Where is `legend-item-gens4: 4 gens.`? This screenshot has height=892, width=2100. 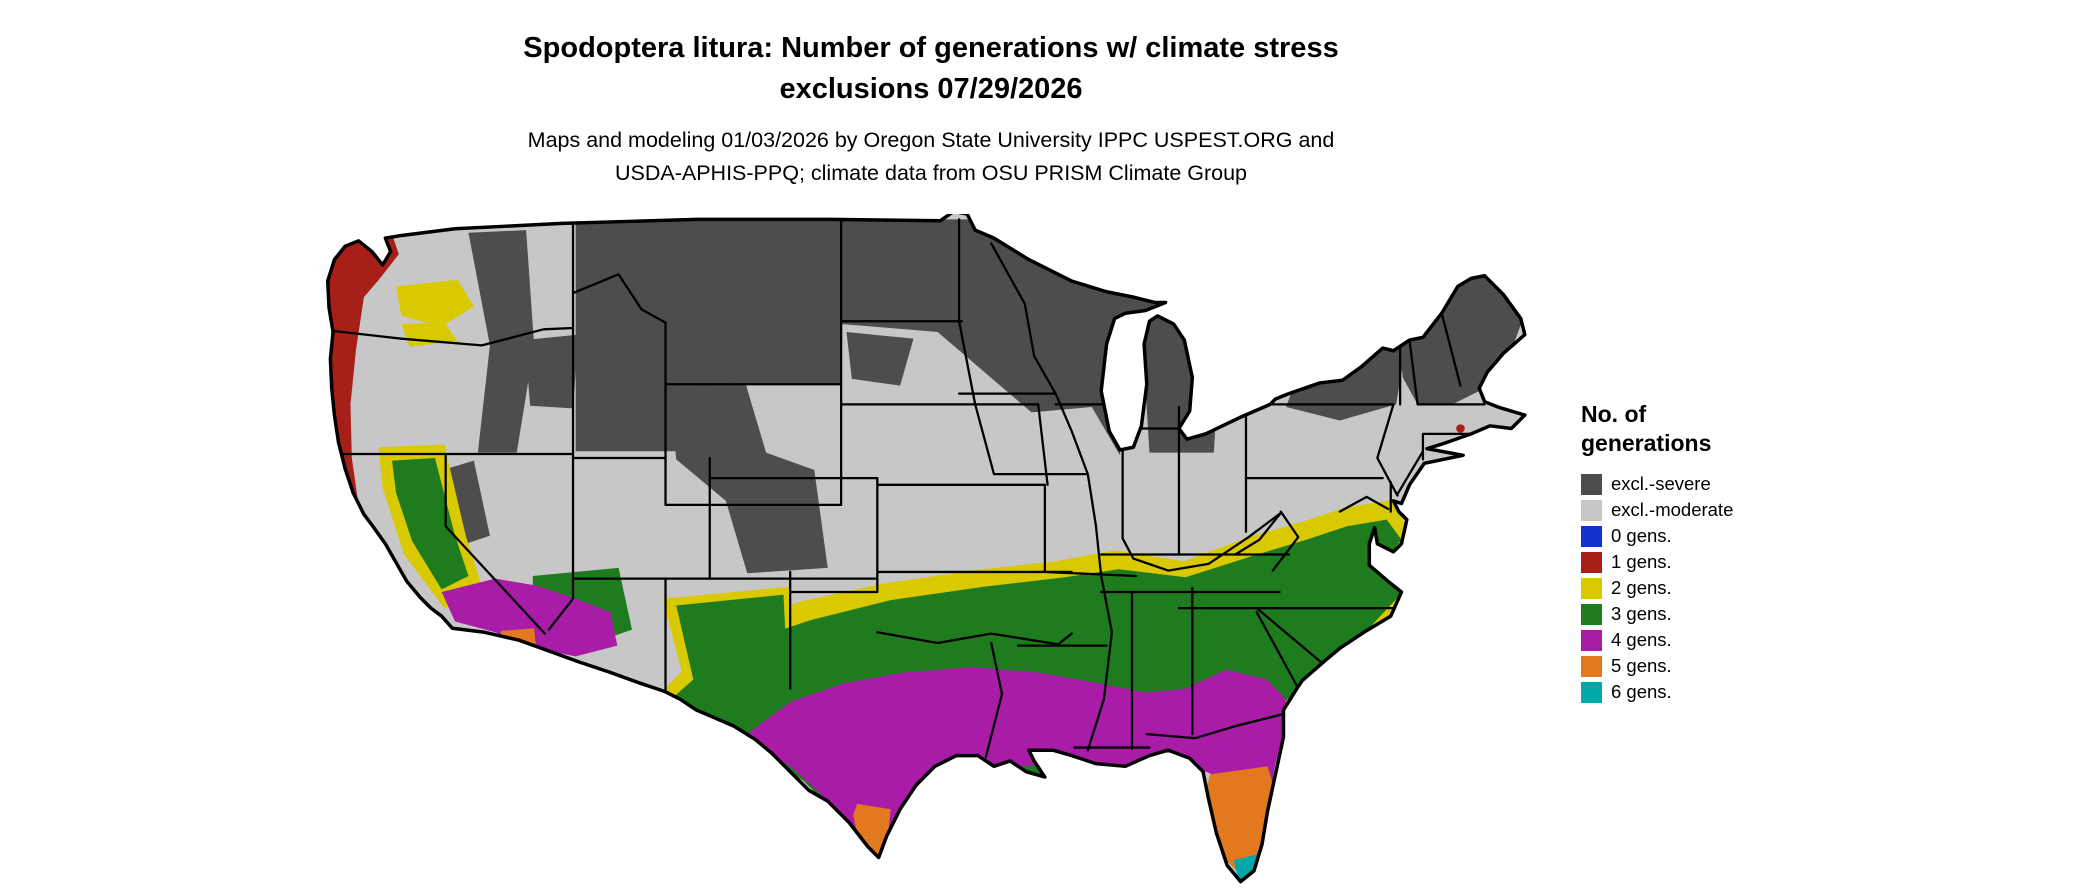
legend-item-gens4: 4 gens. is located at coordinates (1657, 640).